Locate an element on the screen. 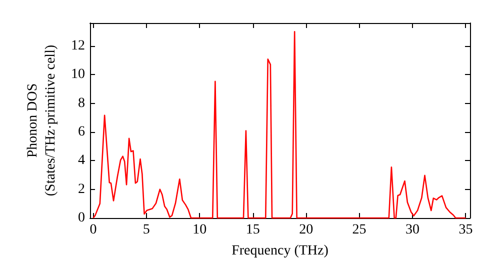  y-tick-label: 8 is located at coordinates (81, 103).